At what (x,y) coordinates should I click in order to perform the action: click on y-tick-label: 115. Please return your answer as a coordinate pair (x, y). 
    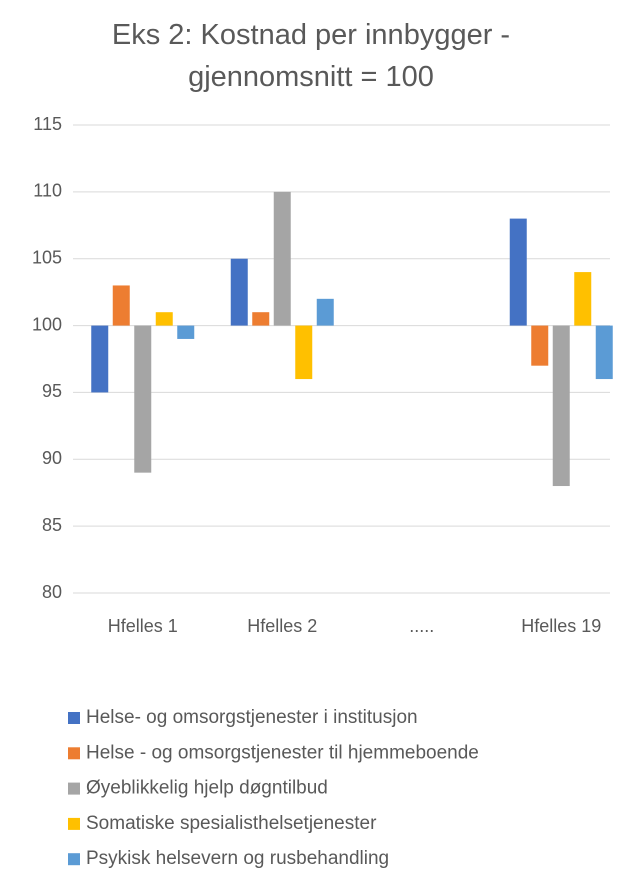
    Looking at the image, I should click on (47, 124).